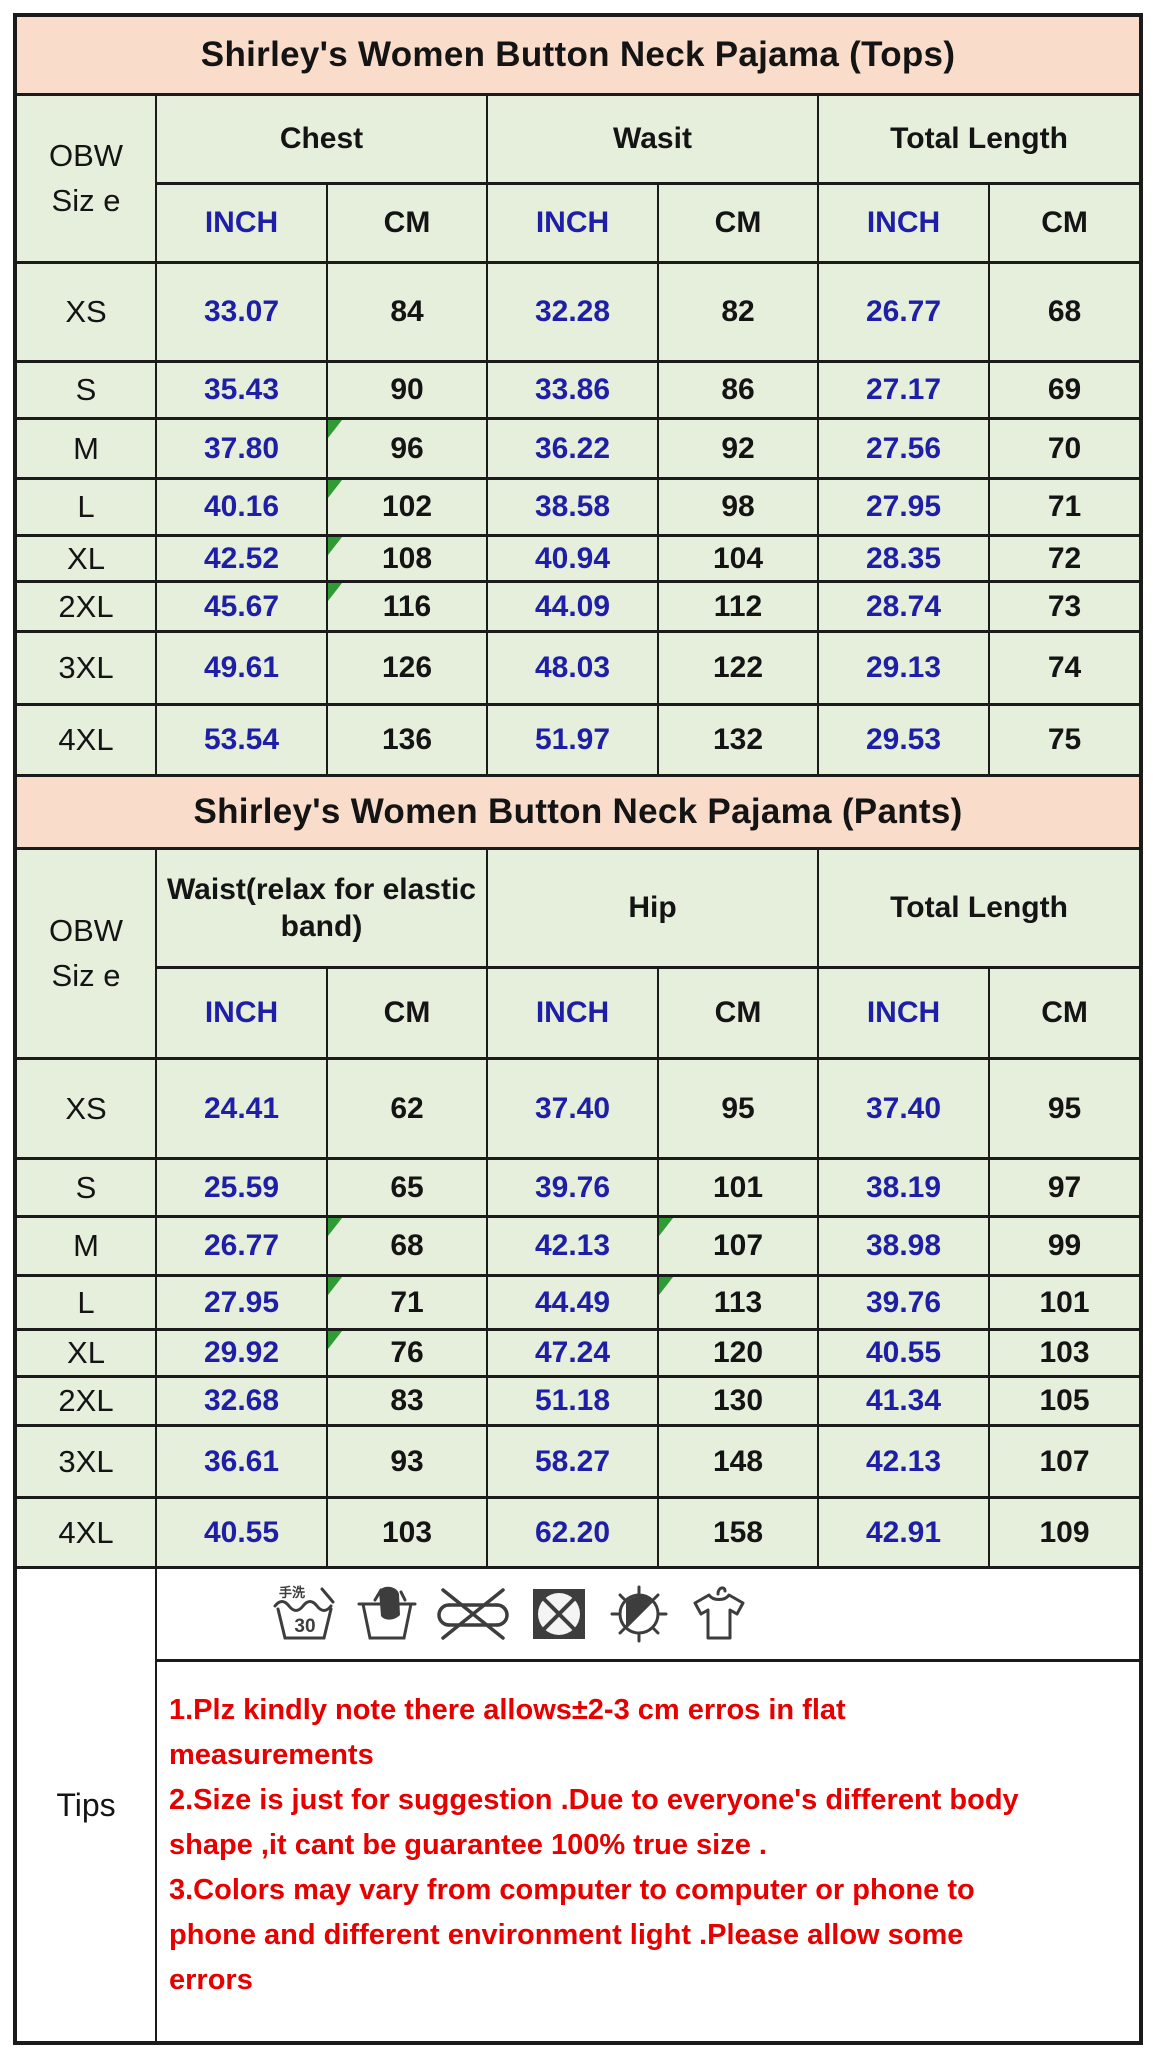 This screenshot has height=2063, width=1153. I want to click on inch-value-cell: 36.22, so click(572, 448).